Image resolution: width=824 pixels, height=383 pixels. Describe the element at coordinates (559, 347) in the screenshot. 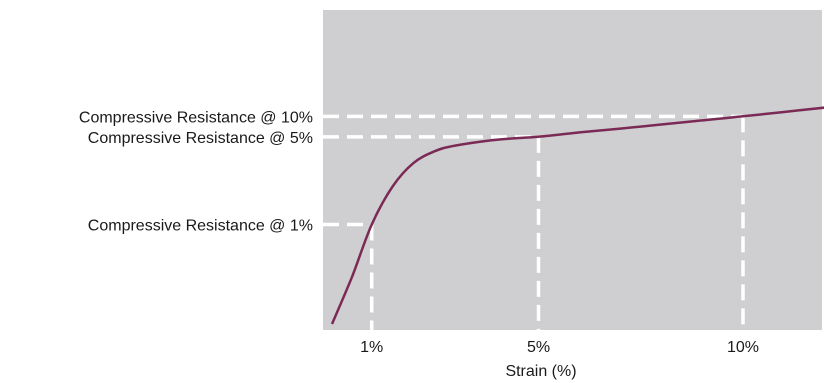

I see `x-tick-labels: 1% 5% 10%` at that location.